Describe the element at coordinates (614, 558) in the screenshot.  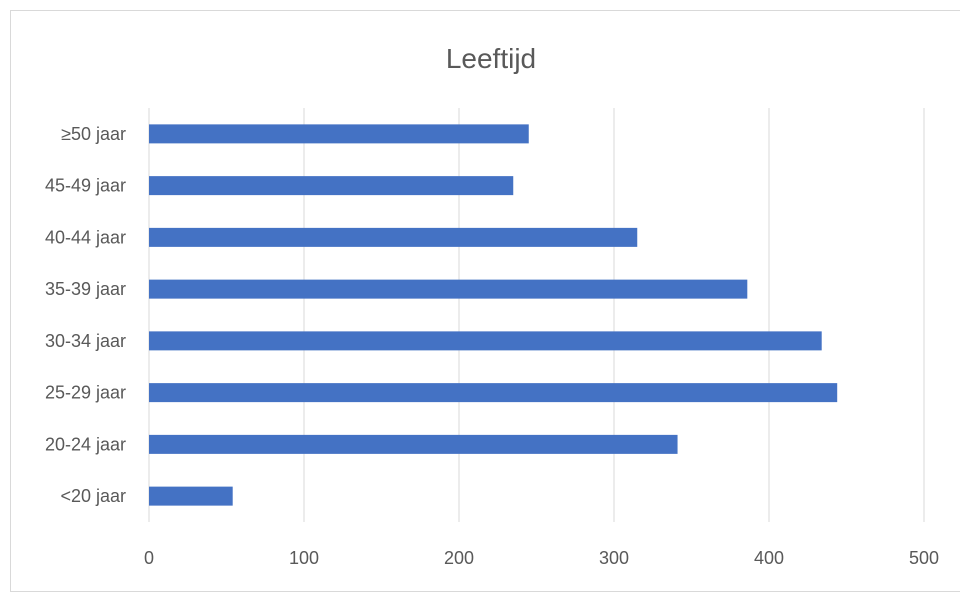
I see `x-tick-label: 300` at that location.